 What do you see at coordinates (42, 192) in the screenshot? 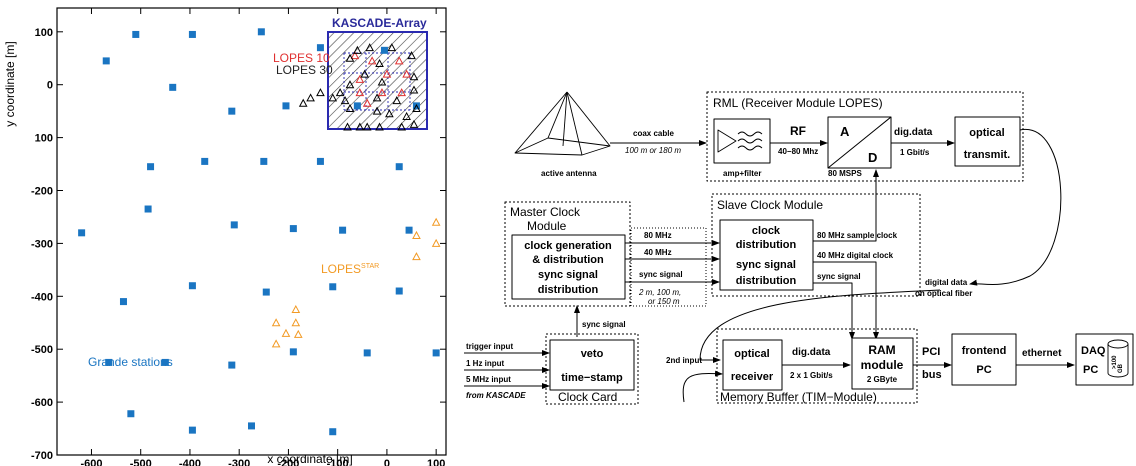
I see `y-tick-label: -200` at bounding box center [42, 192].